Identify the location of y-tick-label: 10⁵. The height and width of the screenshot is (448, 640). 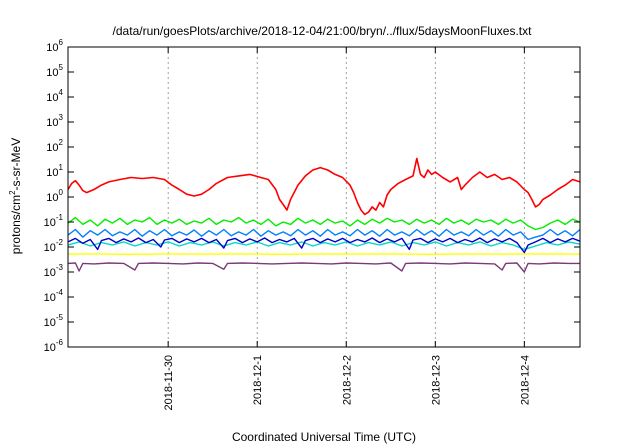
(54, 71).